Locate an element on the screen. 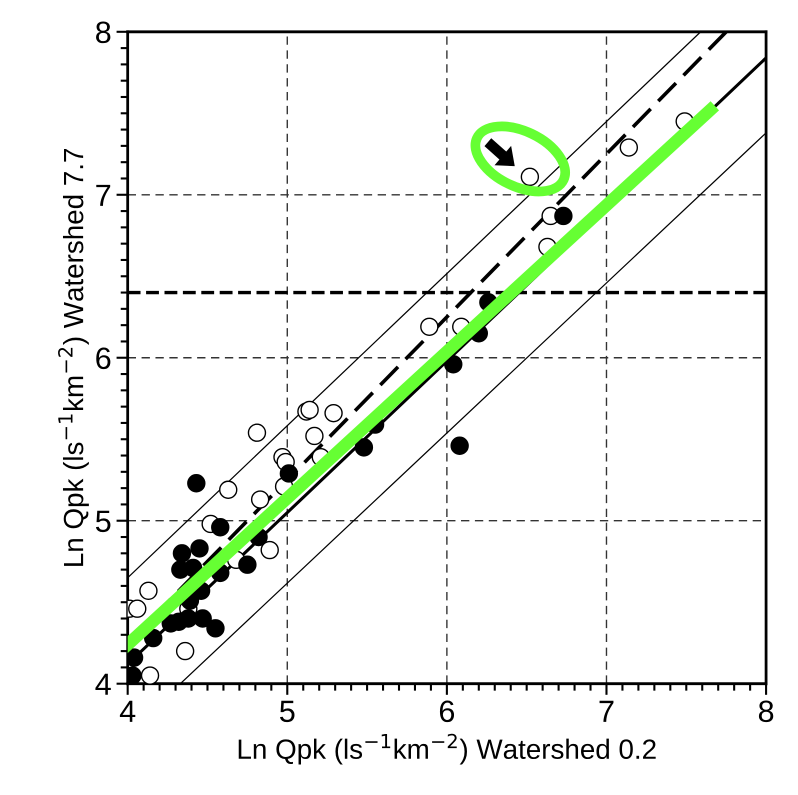 The width and height of the screenshot is (798, 795). x-tick-label: 7 is located at coordinates (607, 711).